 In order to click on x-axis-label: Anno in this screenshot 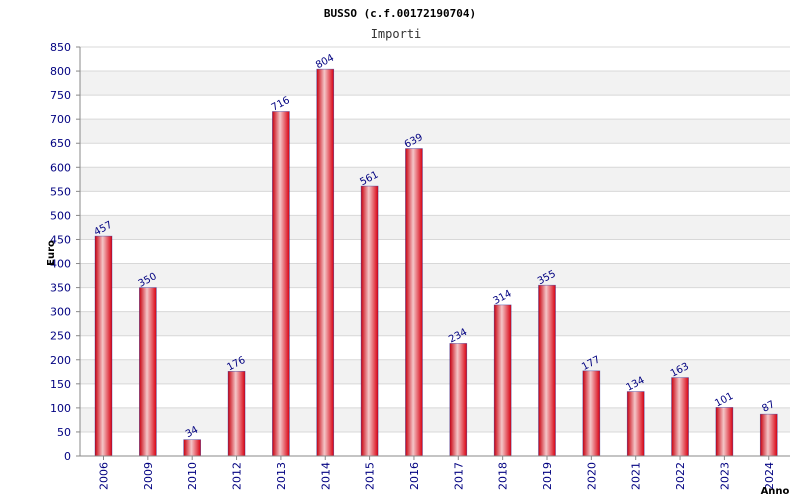, I will do `click(775, 491)`.